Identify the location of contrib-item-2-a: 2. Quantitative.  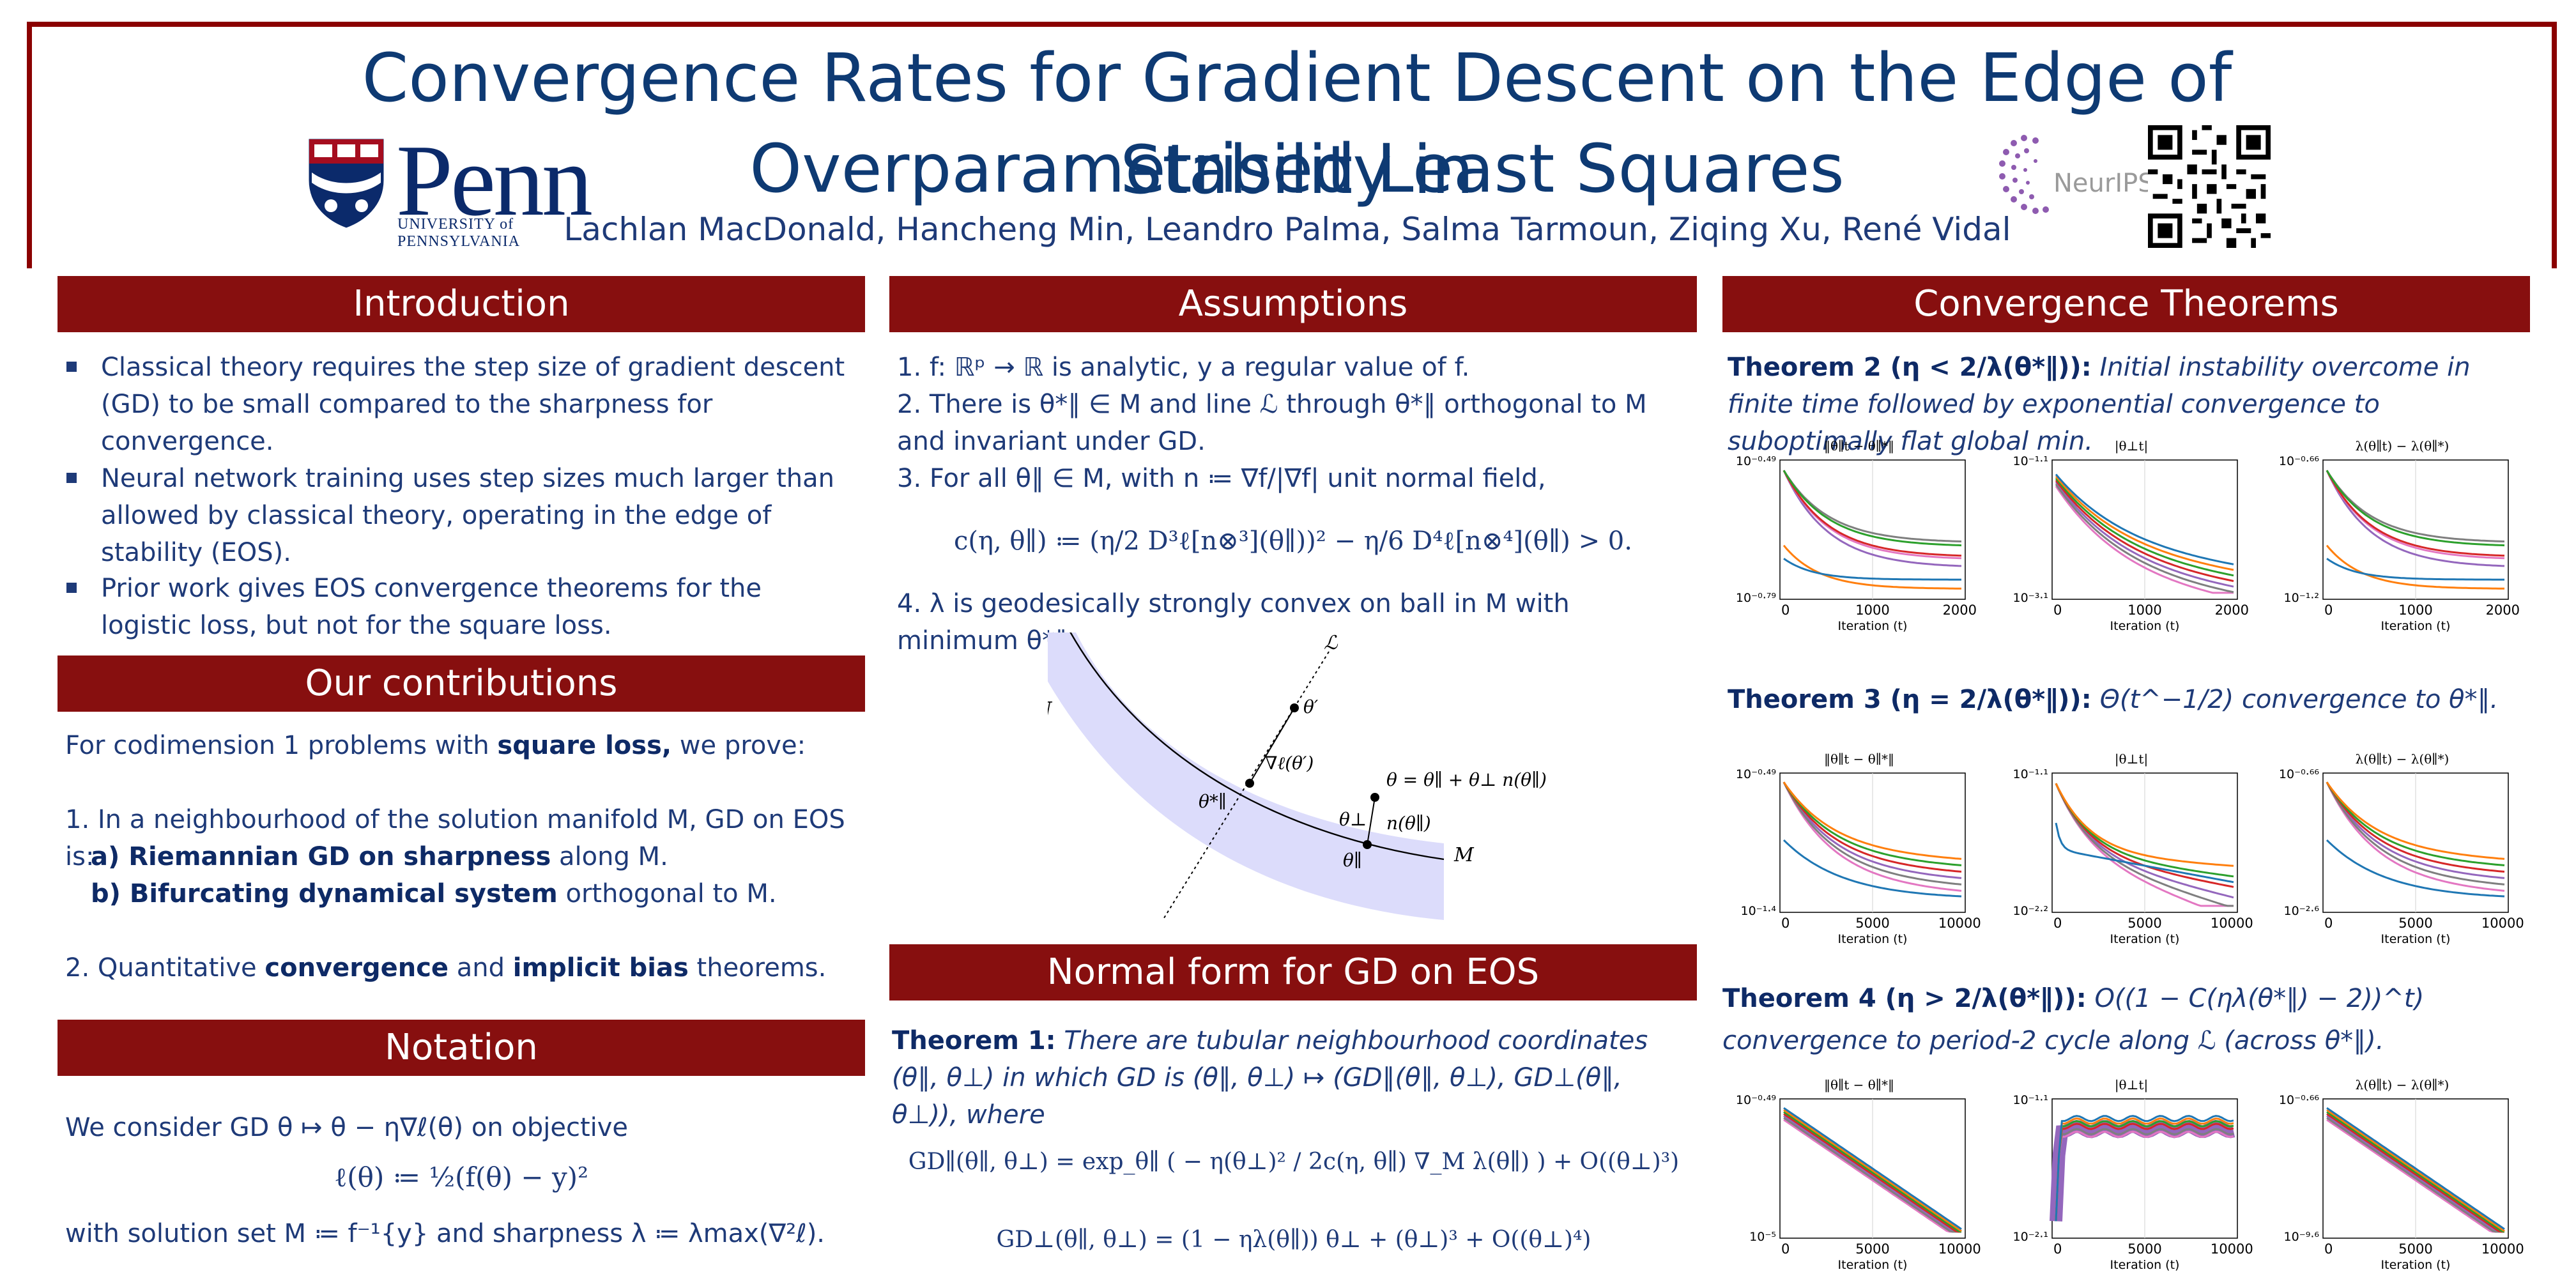
(165, 968).